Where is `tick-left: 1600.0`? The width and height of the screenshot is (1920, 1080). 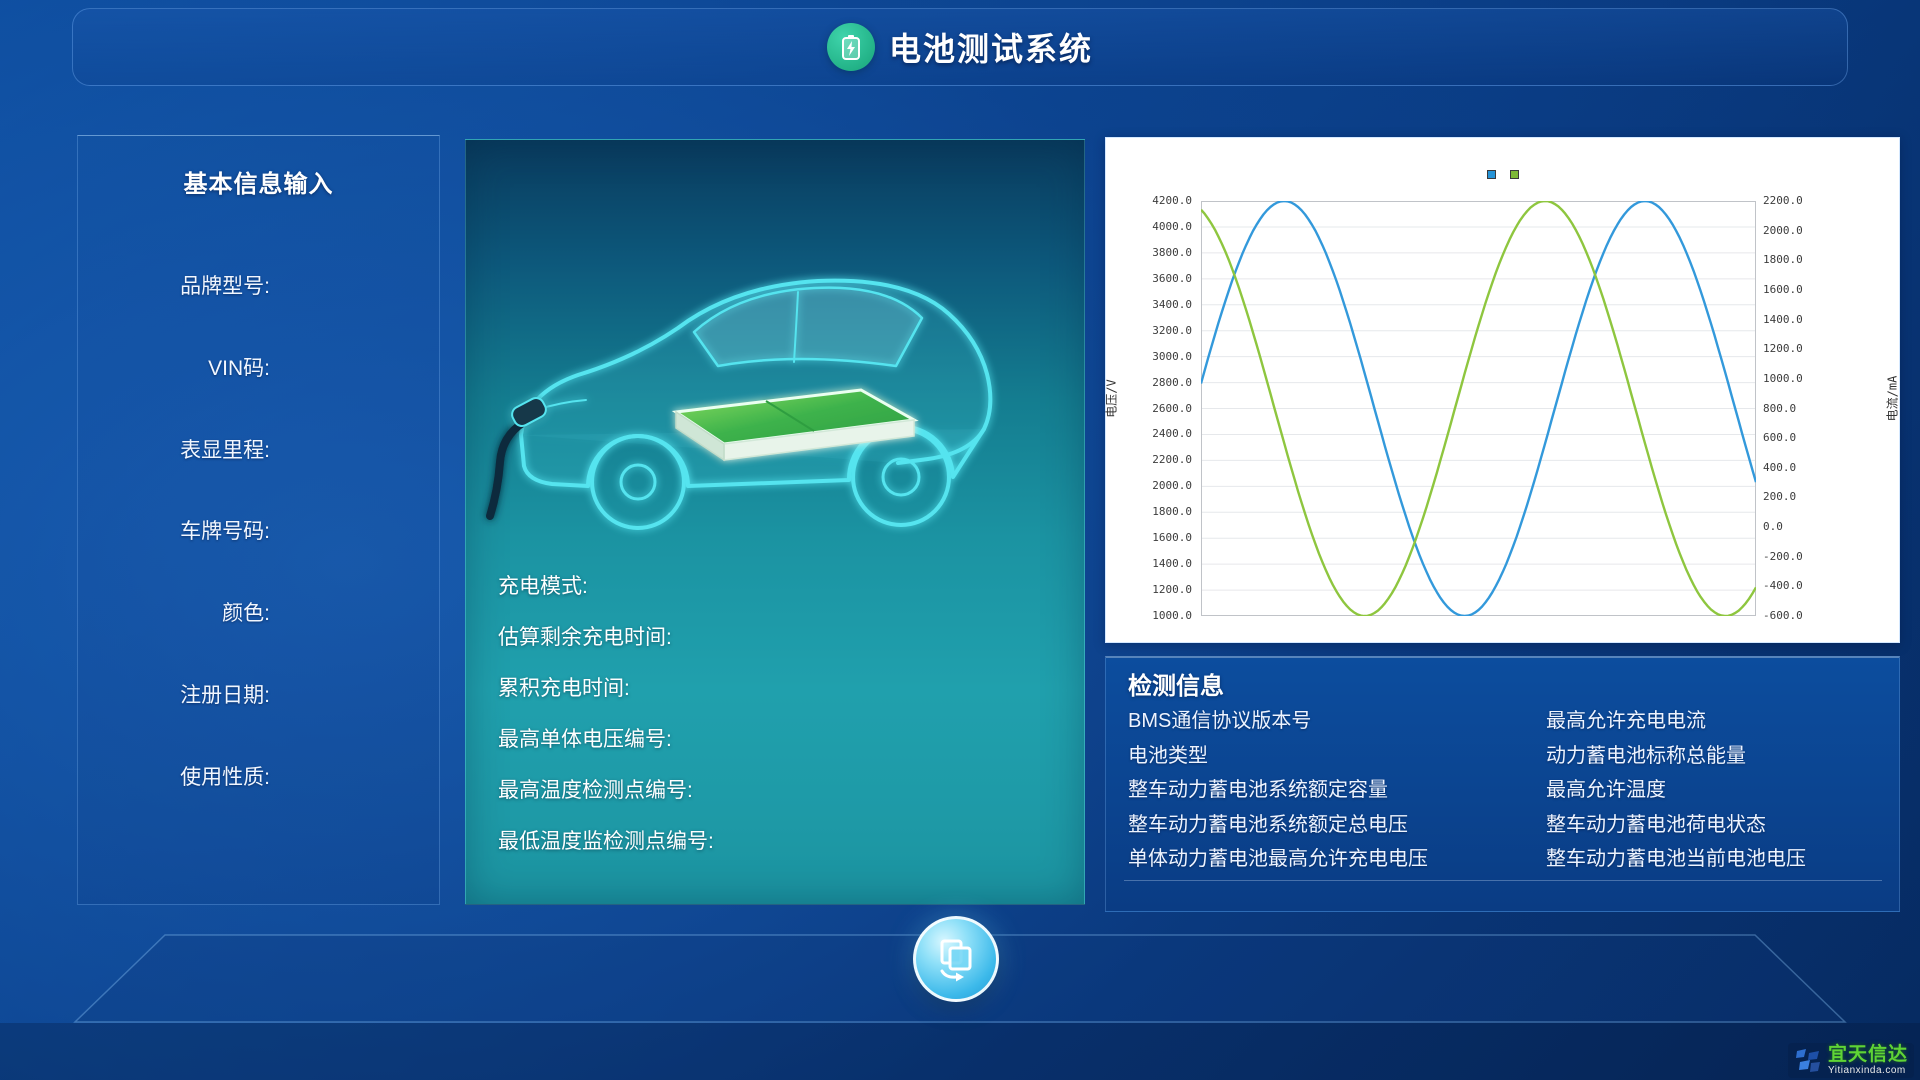
tick-left: 1600.0 is located at coordinates (1172, 538).